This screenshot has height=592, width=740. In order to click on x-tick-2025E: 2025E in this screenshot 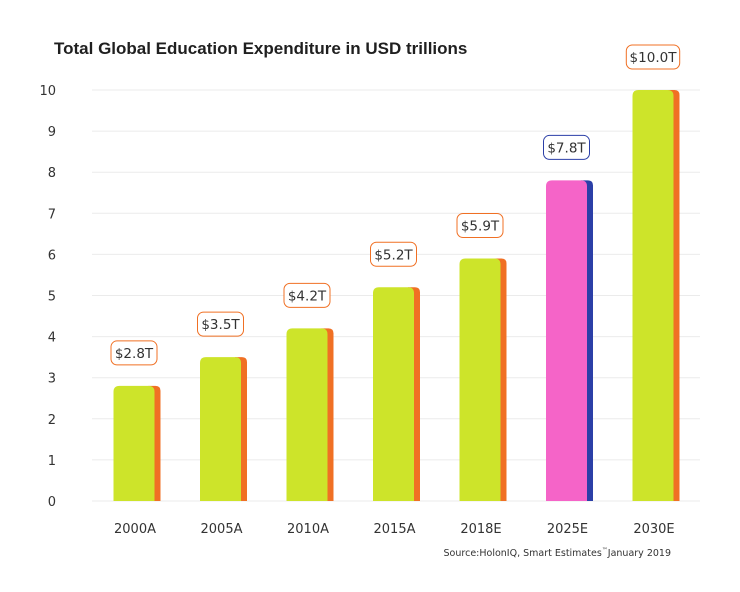, I will do `click(567, 529)`.